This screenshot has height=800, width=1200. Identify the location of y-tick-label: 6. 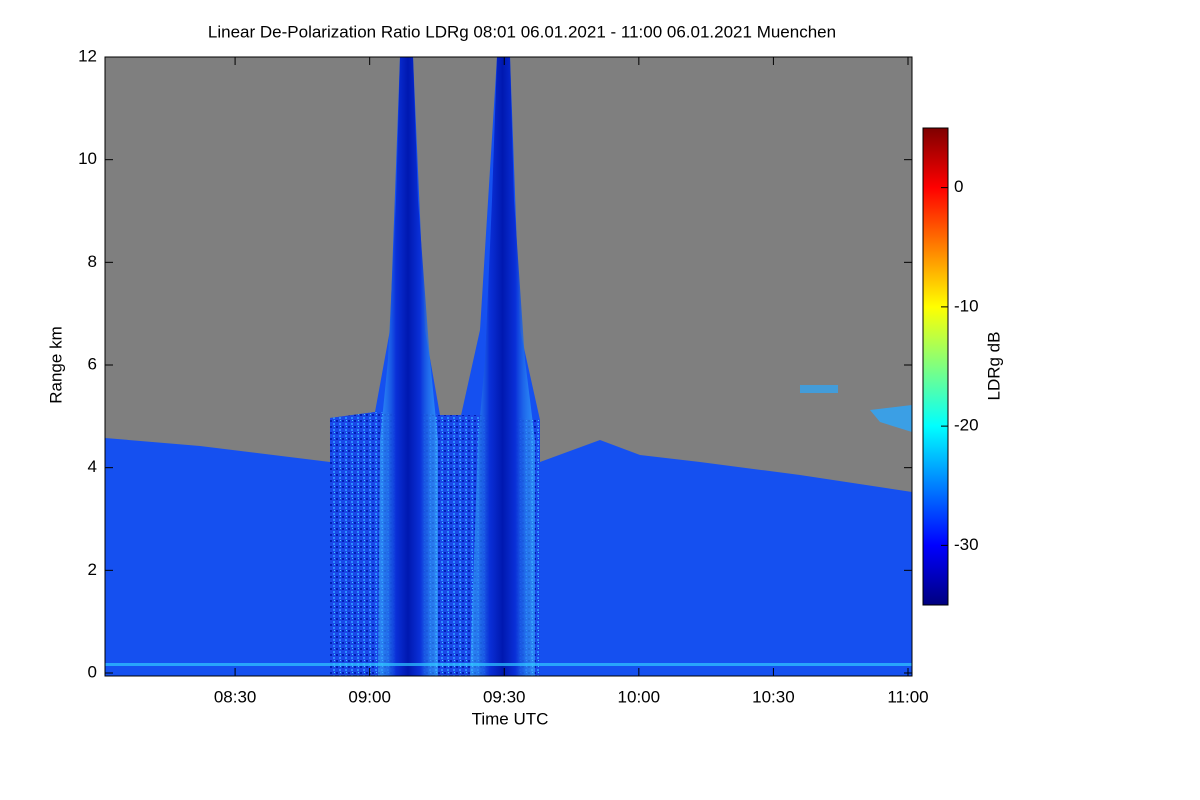
(92, 363).